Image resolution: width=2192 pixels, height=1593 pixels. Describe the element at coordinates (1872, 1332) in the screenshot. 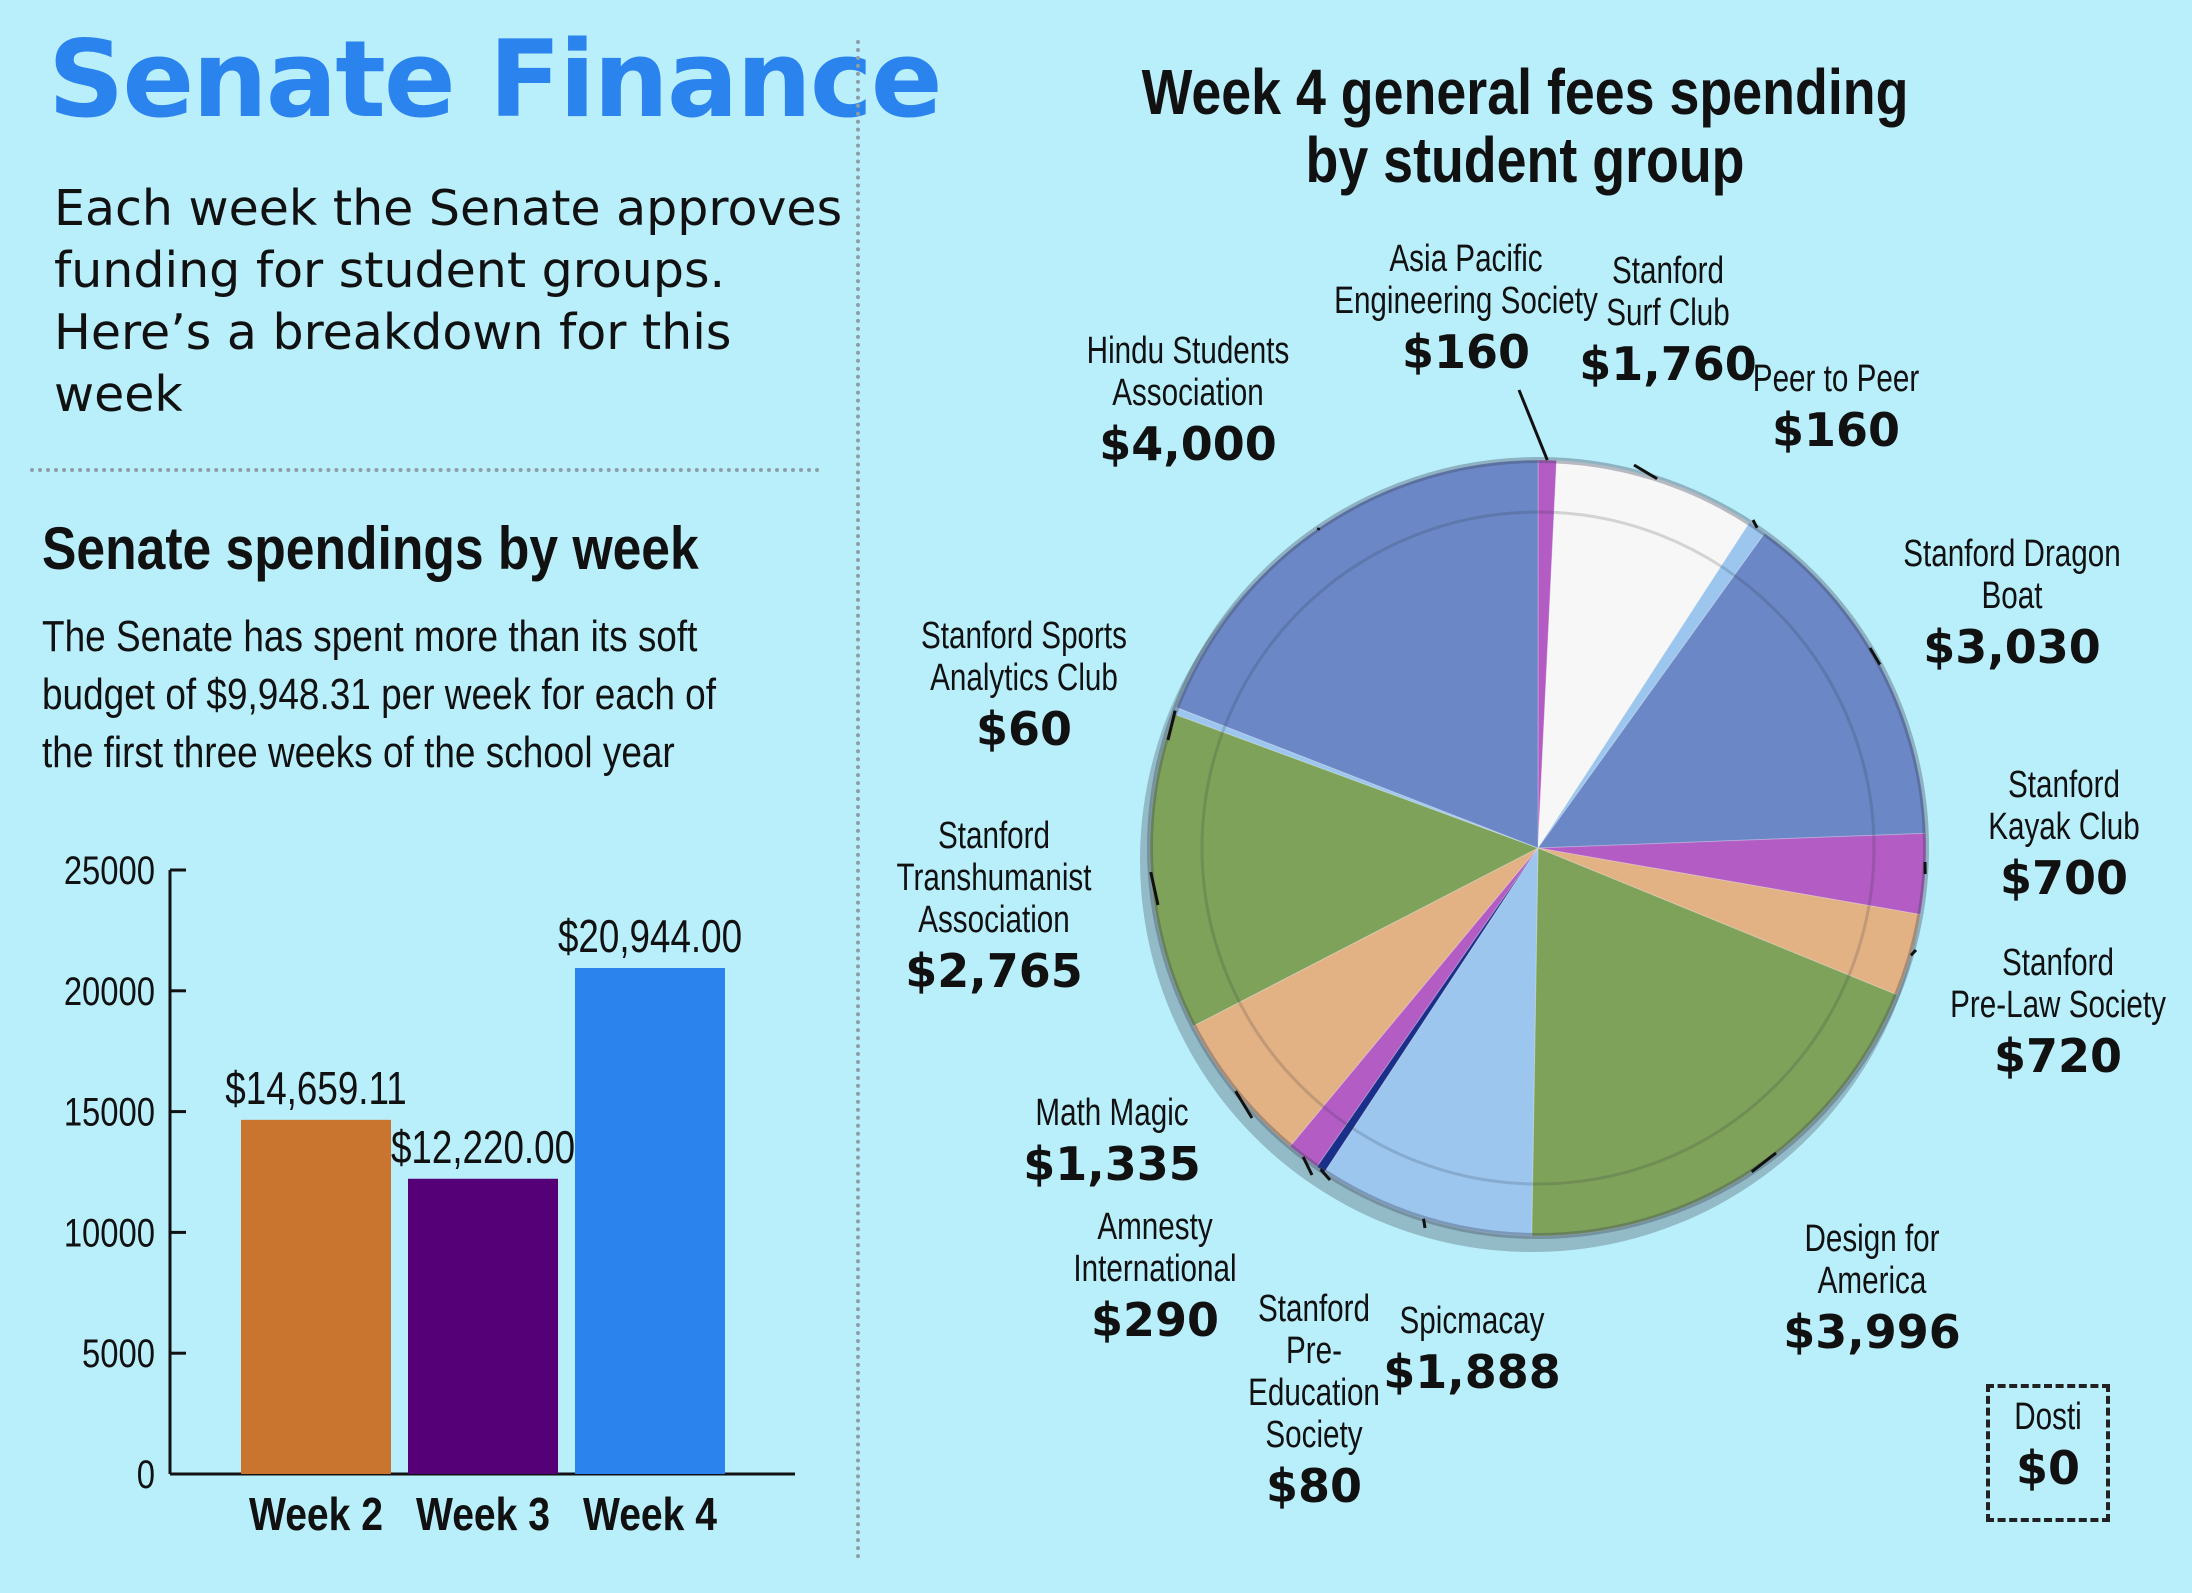

I see `pie-label-value: $3,996` at that location.